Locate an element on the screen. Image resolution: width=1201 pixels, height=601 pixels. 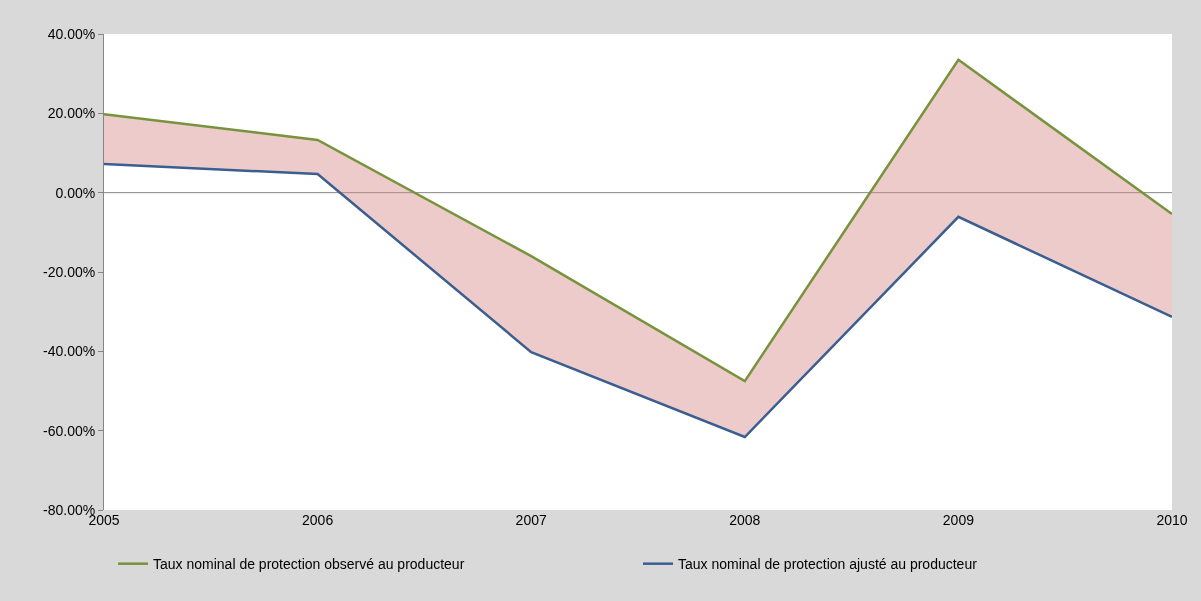
x-tick-label: 2009 is located at coordinates (958, 520).